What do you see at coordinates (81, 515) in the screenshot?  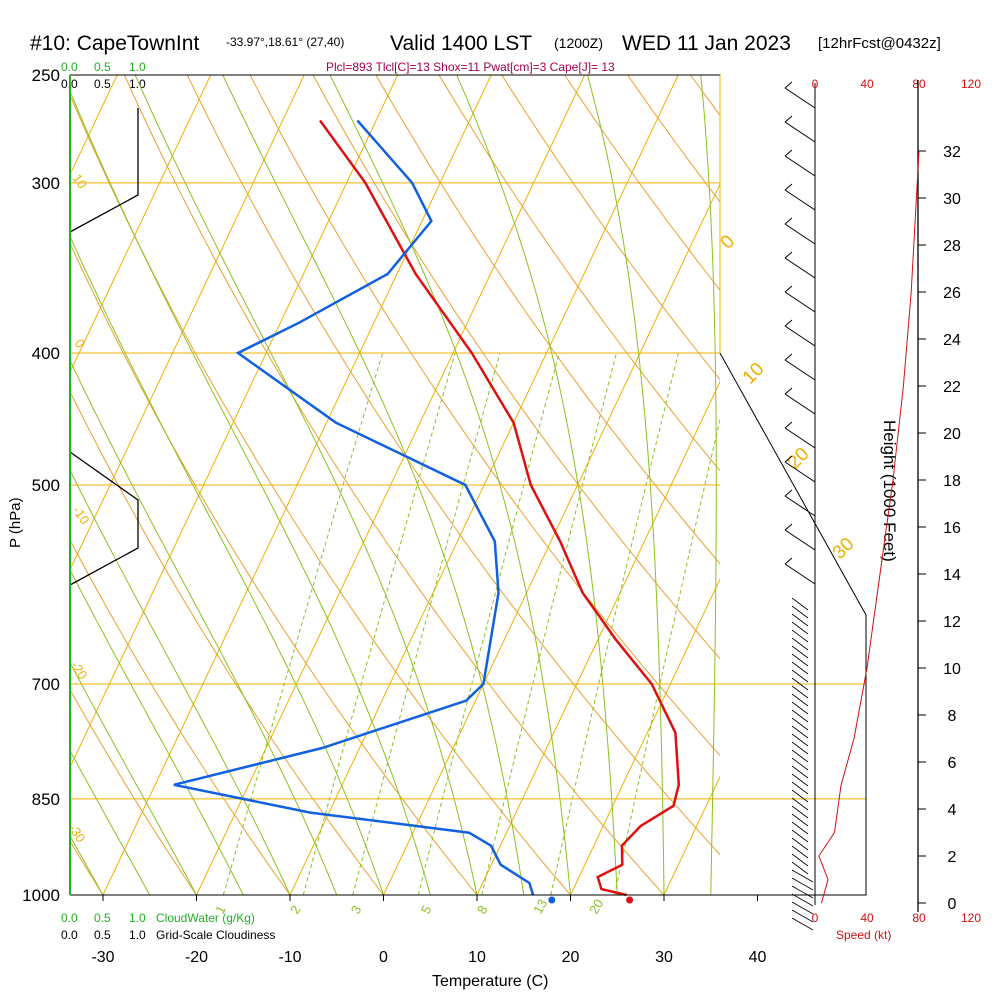 I see `dry-adiabat-label: -10` at bounding box center [81, 515].